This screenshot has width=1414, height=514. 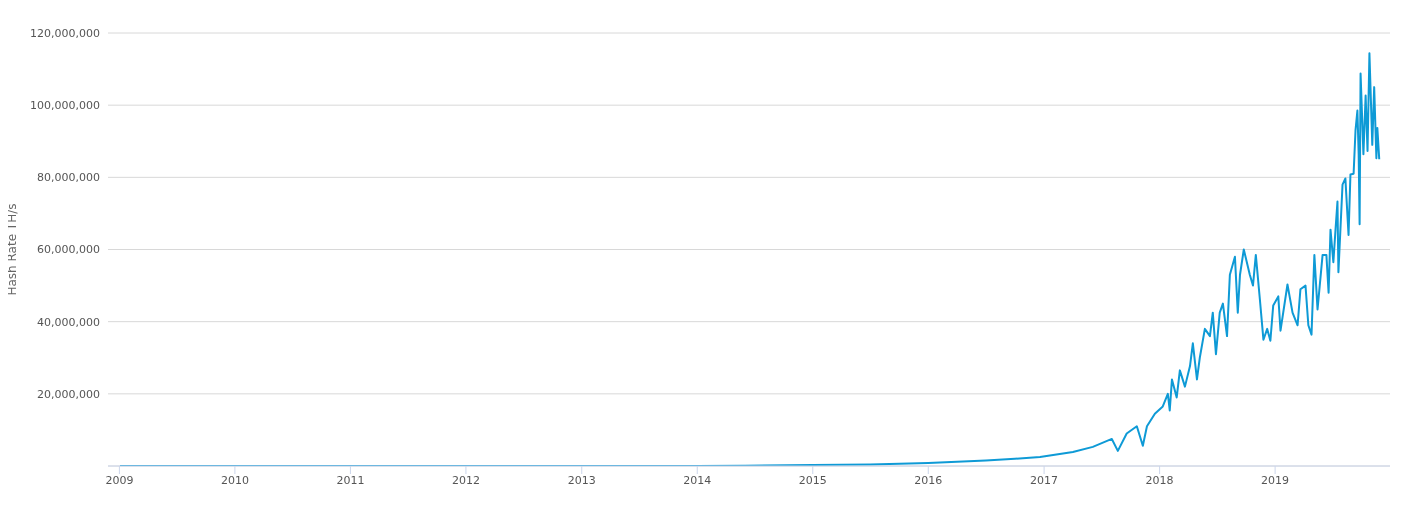 I want to click on x-tick-label: 2012, so click(x=465, y=480).